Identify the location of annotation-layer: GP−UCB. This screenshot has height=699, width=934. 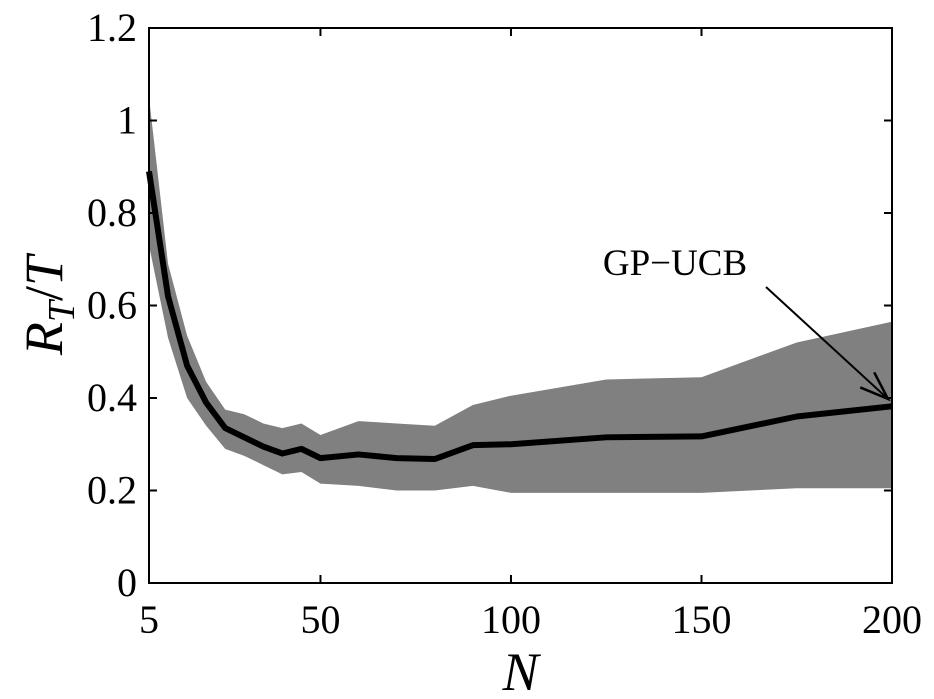
(747, 322).